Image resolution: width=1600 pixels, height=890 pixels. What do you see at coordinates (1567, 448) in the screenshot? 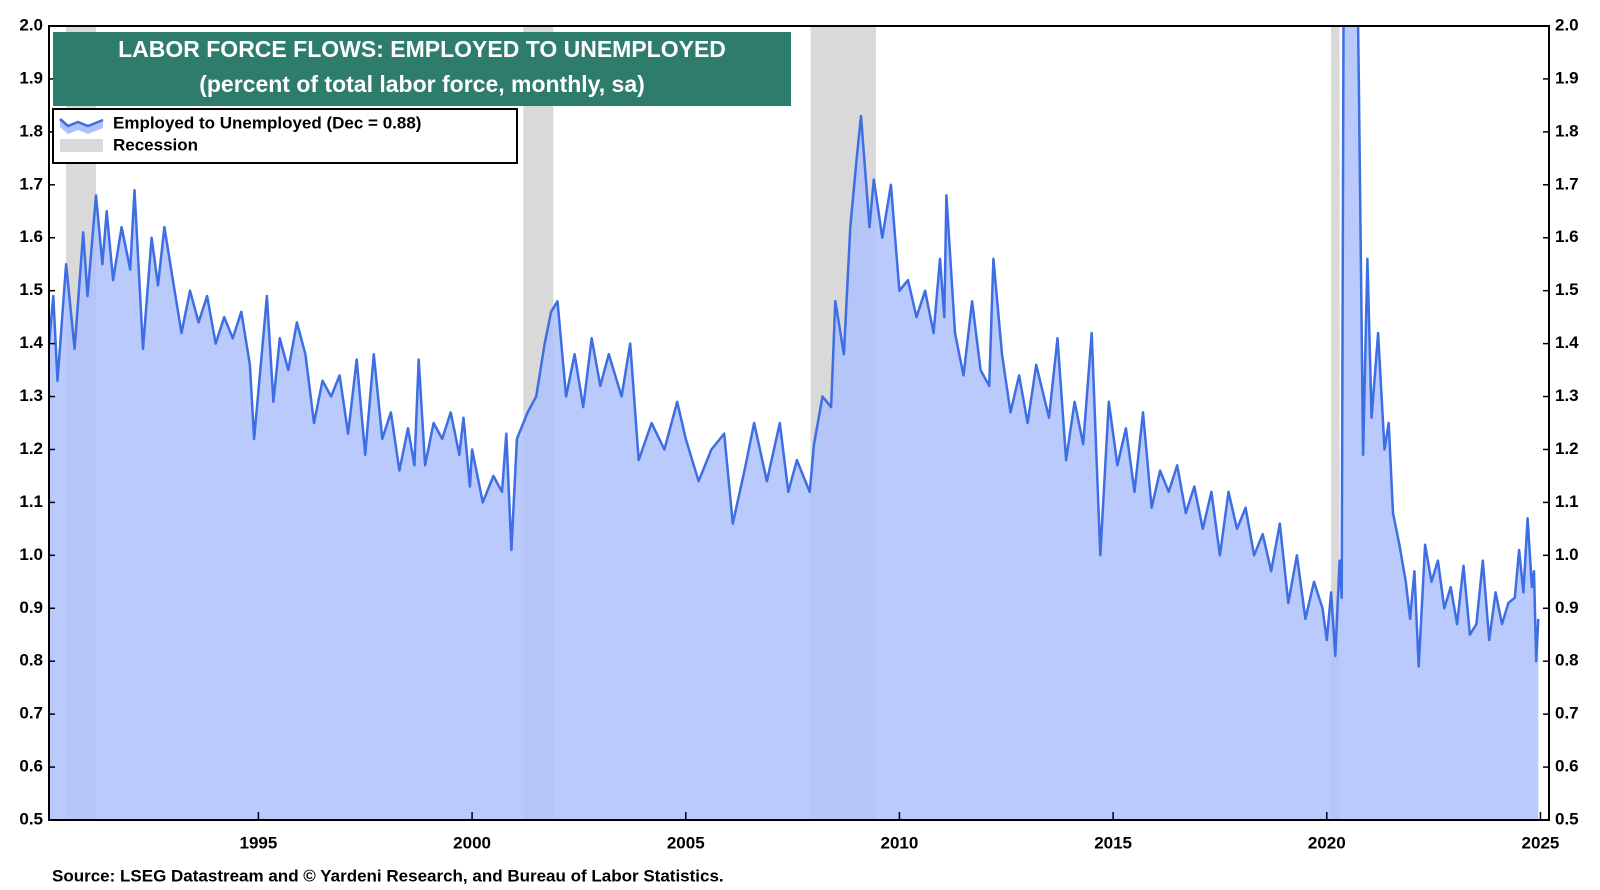
I see `y2-tick-label: 1.2` at bounding box center [1567, 448].